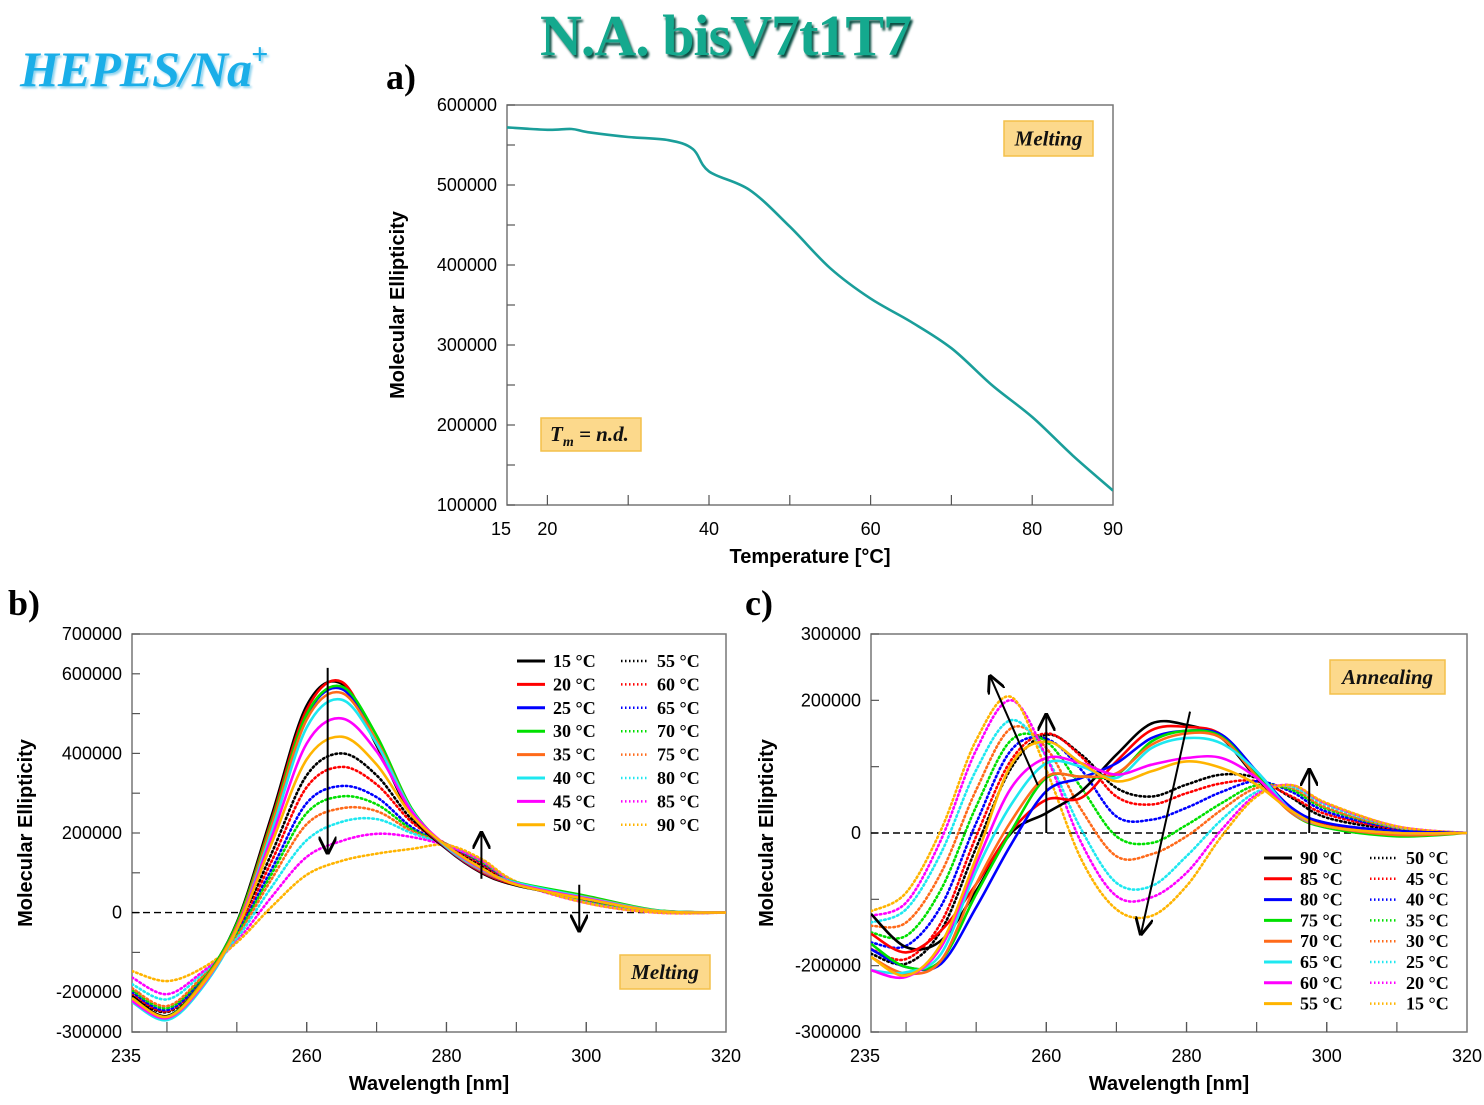 Image resolution: width=1484 pixels, height=1105 pixels. I want to click on legend-label: 40 °C, so click(1427, 900).